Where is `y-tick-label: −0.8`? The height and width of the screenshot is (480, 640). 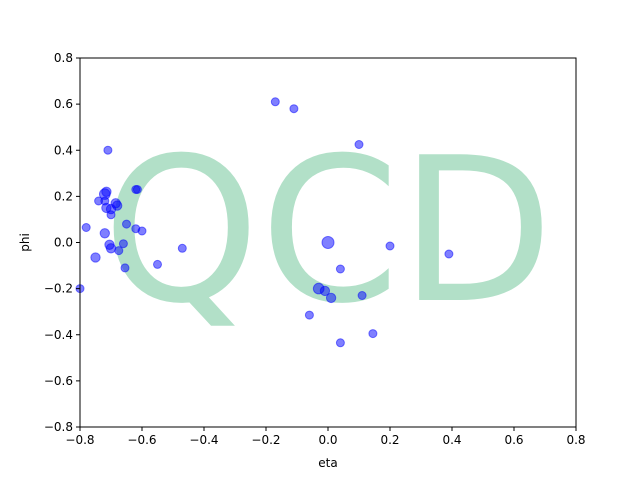 y-tick-label: −0.8 is located at coordinates (58, 427).